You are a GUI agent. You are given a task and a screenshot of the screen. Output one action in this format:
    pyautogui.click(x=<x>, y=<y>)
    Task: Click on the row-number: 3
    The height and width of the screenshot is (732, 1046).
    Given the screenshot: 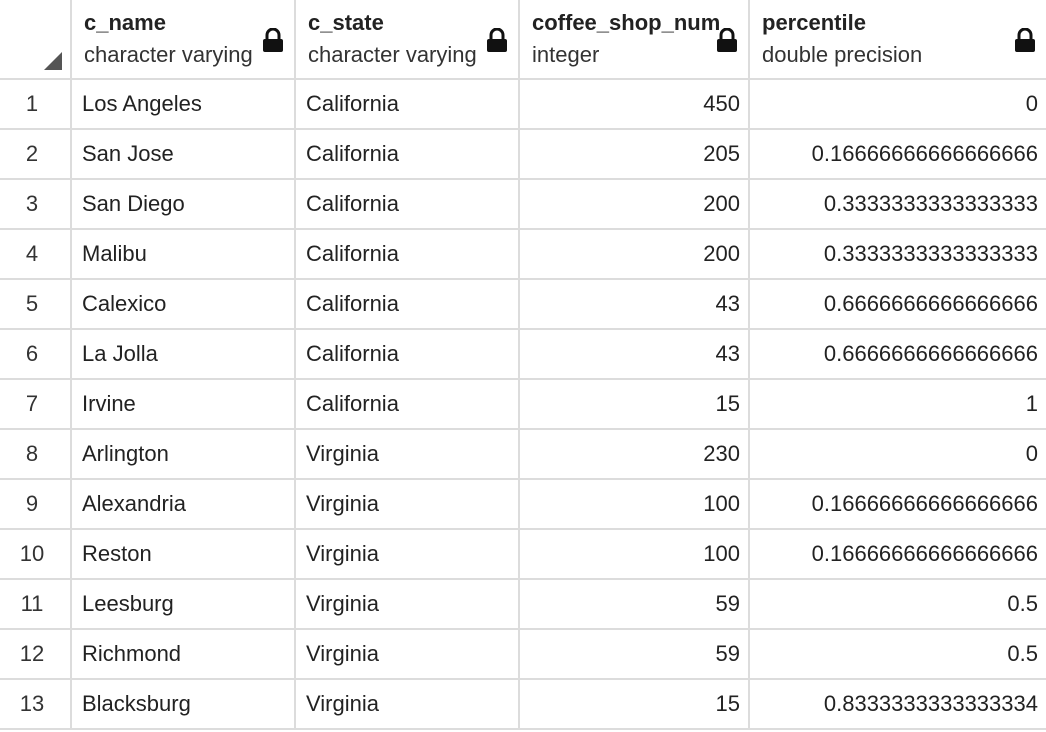 What is the action you would take?
    pyautogui.click(x=36, y=204)
    